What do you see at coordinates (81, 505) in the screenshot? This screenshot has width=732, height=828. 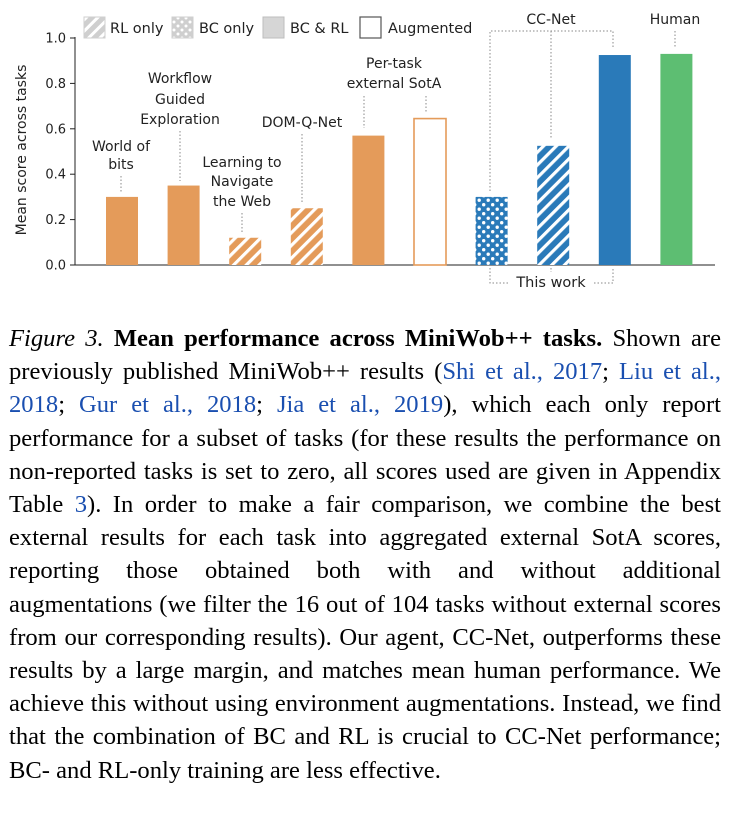 I see `appendix-table-link: 3` at bounding box center [81, 505].